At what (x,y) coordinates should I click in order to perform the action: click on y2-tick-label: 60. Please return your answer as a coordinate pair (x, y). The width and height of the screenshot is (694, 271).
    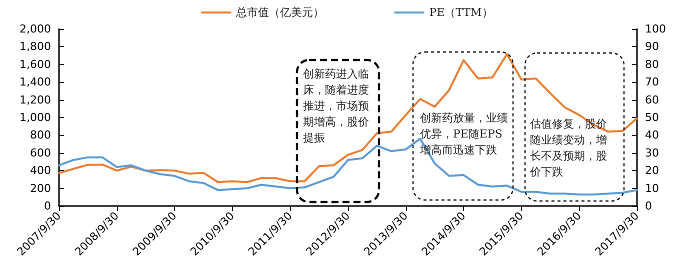
    Looking at the image, I should click on (652, 99).